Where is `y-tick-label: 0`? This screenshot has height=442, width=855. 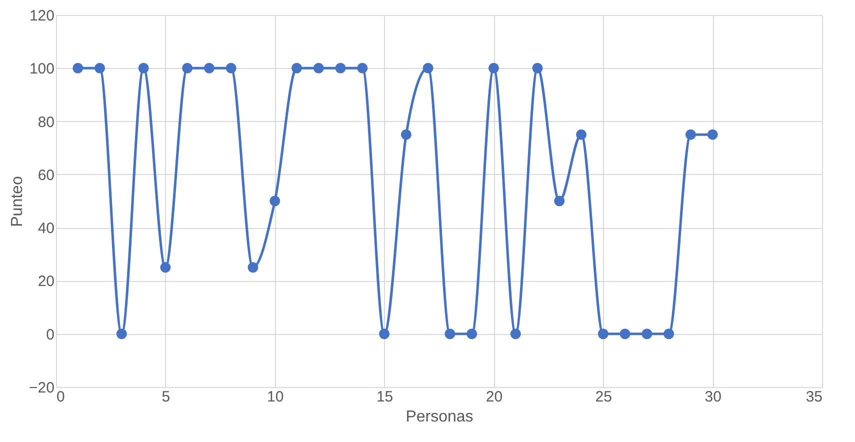 y-tick-label: 0 is located at coordinates (50, 335).